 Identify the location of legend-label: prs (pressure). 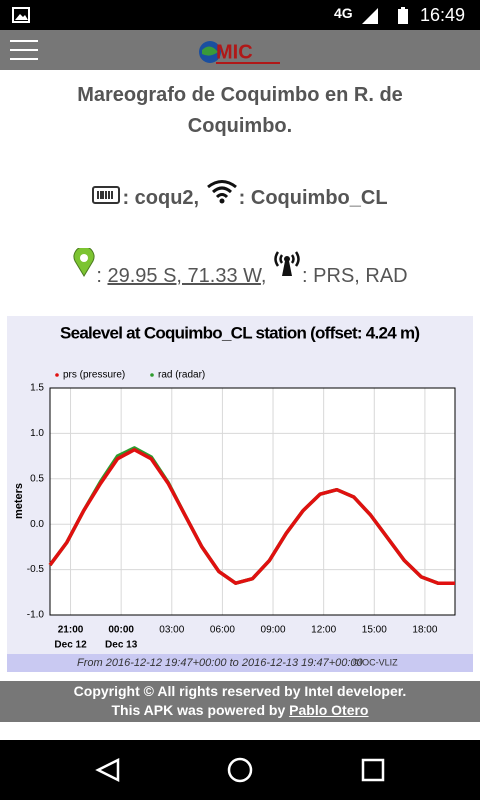
(94, 375).